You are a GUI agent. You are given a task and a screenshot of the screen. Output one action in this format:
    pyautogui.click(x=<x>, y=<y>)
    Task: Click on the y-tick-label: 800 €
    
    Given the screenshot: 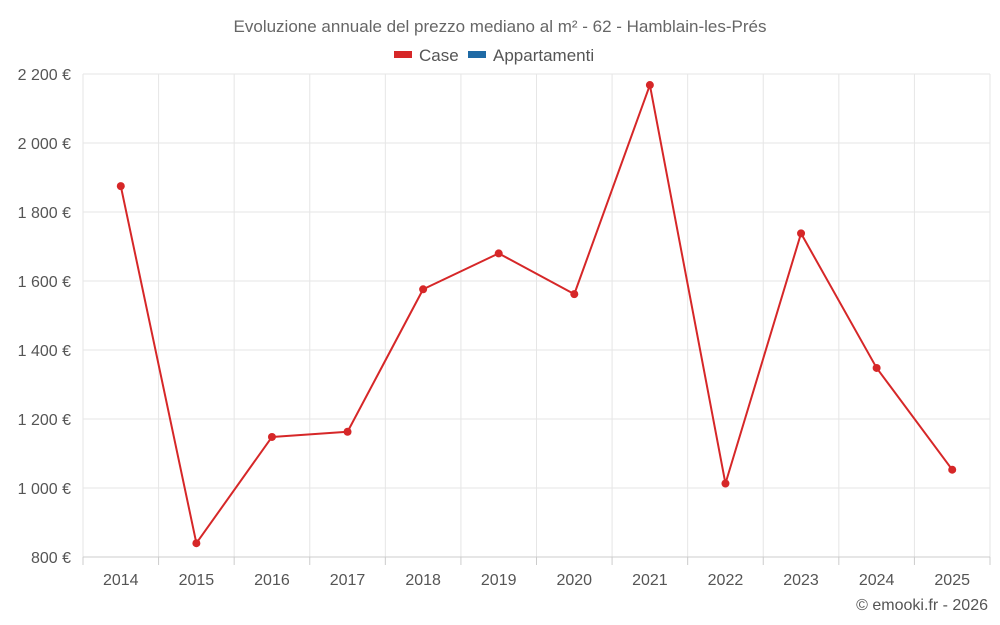 What is the action you would take?
    pyautogui.click(x=51, y=558)
    